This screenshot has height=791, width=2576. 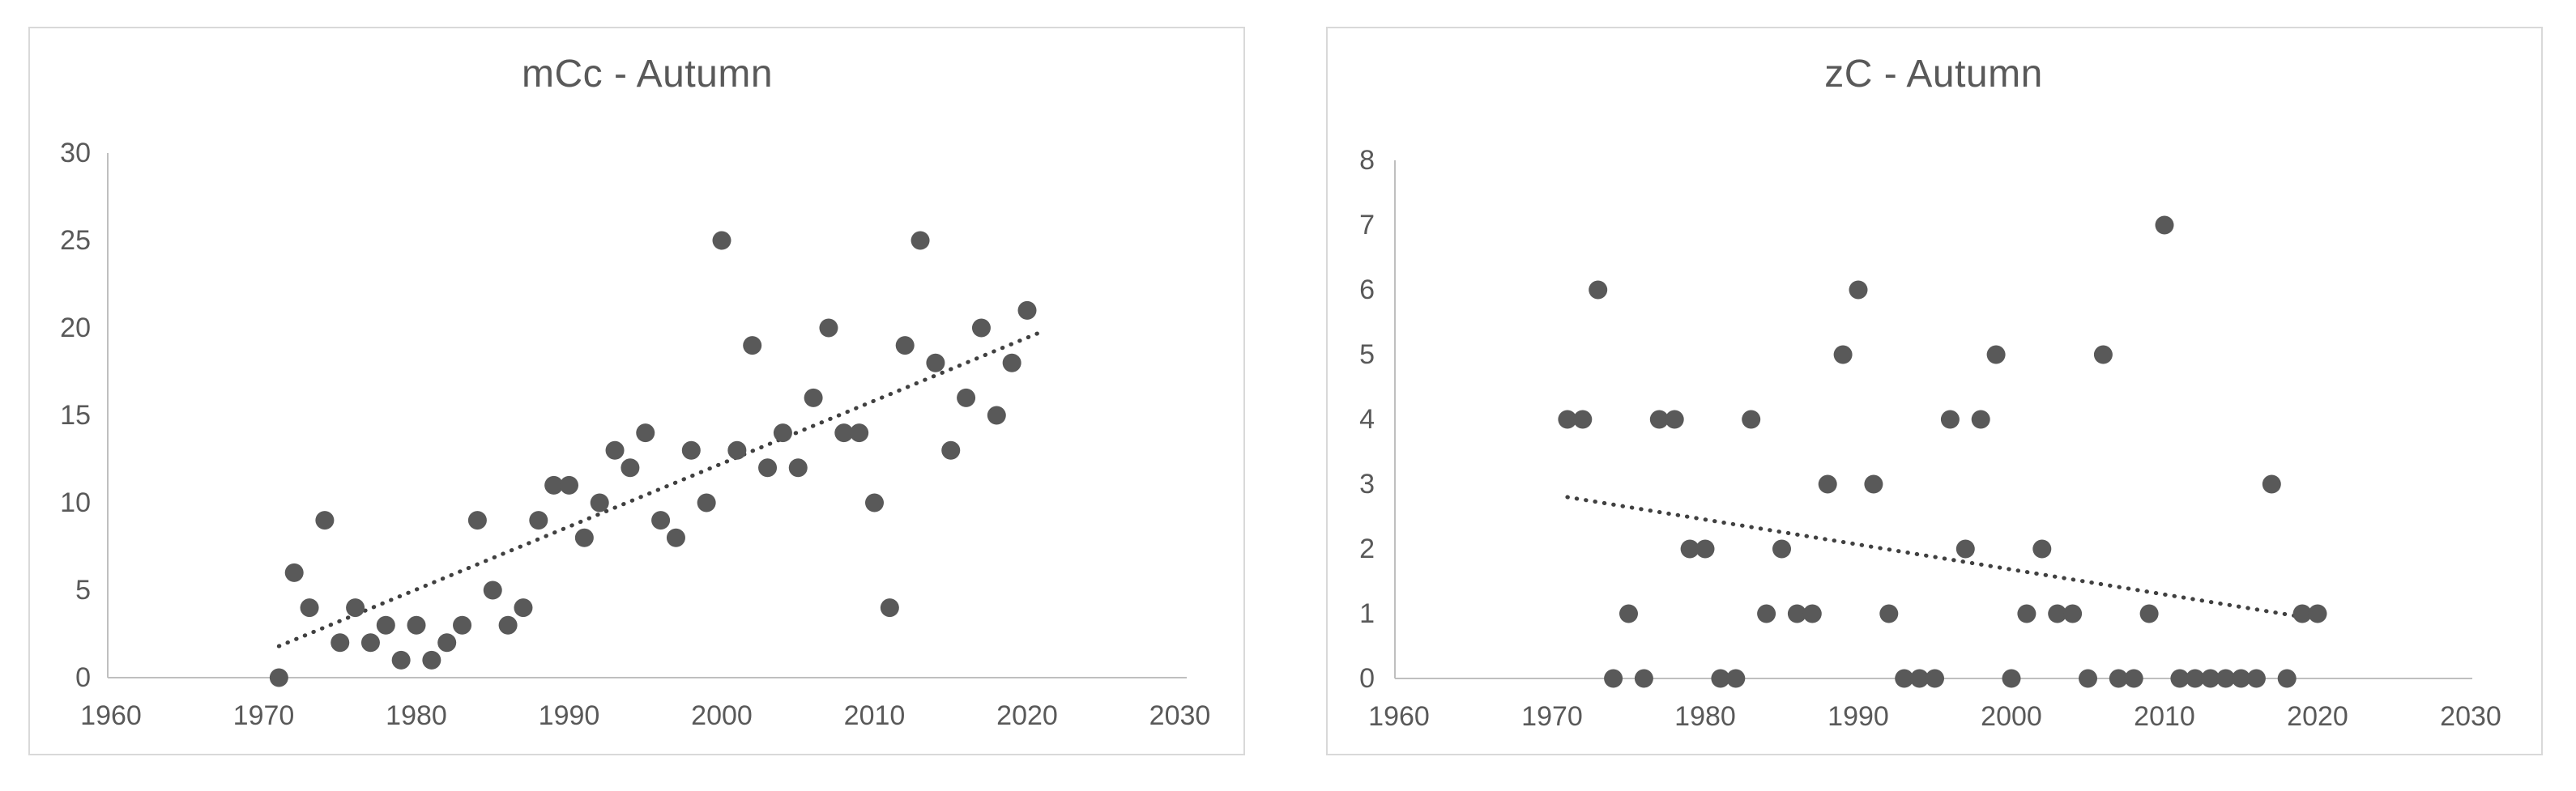 I want to click on y-tick-label: 25, so click(x=75, y=240).